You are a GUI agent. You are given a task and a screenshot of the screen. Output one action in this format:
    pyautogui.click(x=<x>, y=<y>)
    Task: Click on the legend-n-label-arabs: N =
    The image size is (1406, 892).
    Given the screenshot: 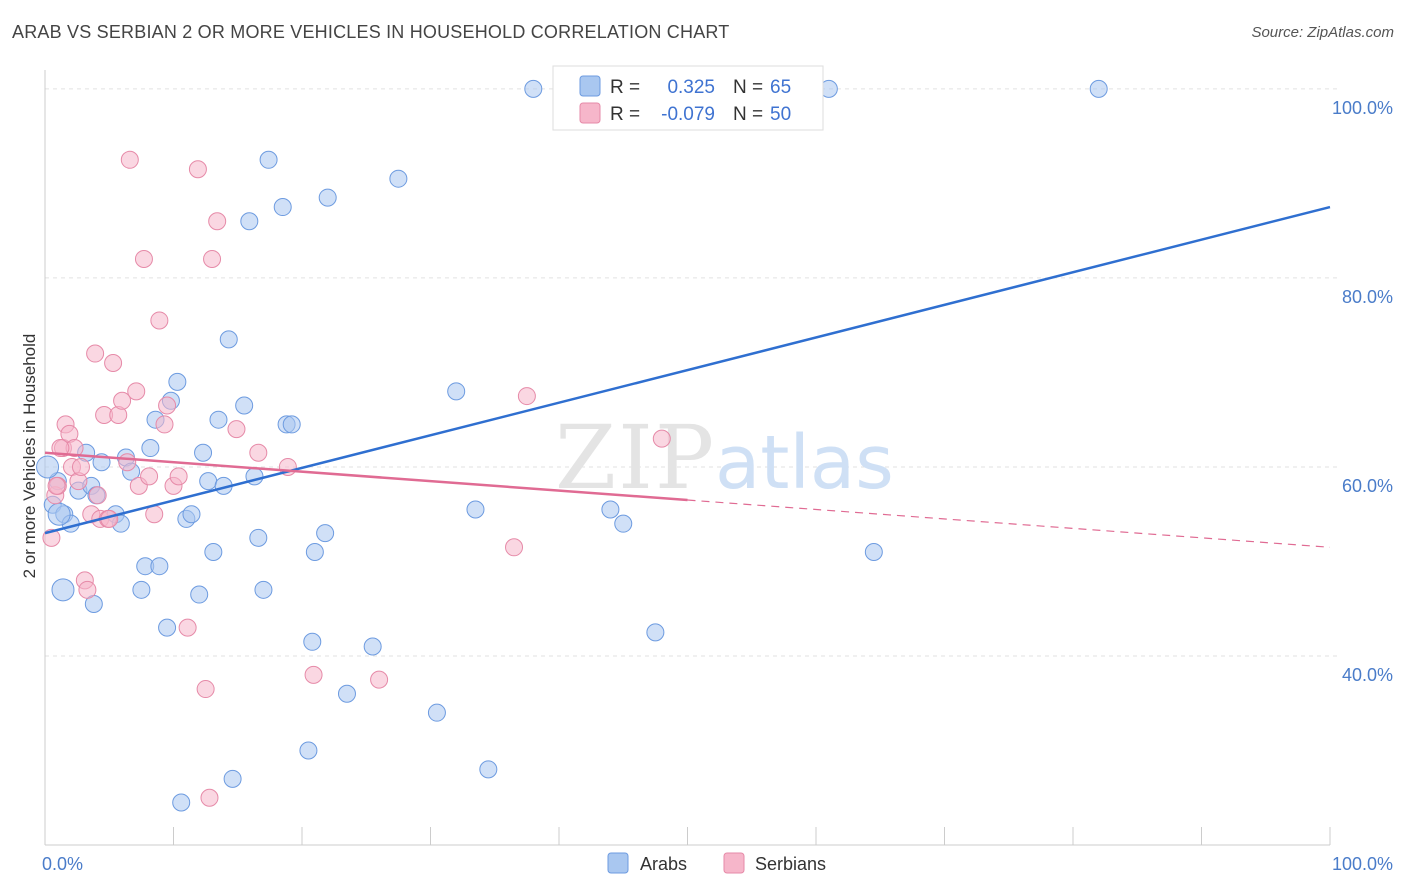 What is the action you would take?
    pyautogui.click(x=748, y=87)
    